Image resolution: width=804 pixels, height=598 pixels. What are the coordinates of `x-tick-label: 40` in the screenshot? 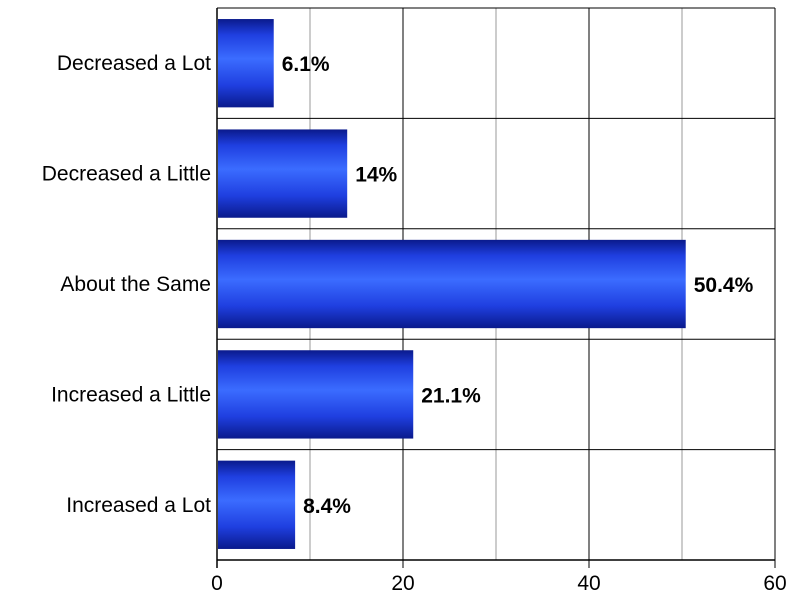 It's located at (588, 583).